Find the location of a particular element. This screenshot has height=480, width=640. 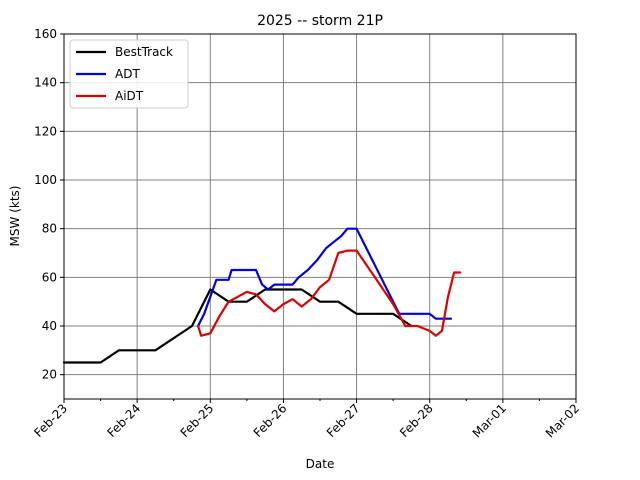

series-line-aidt is located at coordinates (329, 293).